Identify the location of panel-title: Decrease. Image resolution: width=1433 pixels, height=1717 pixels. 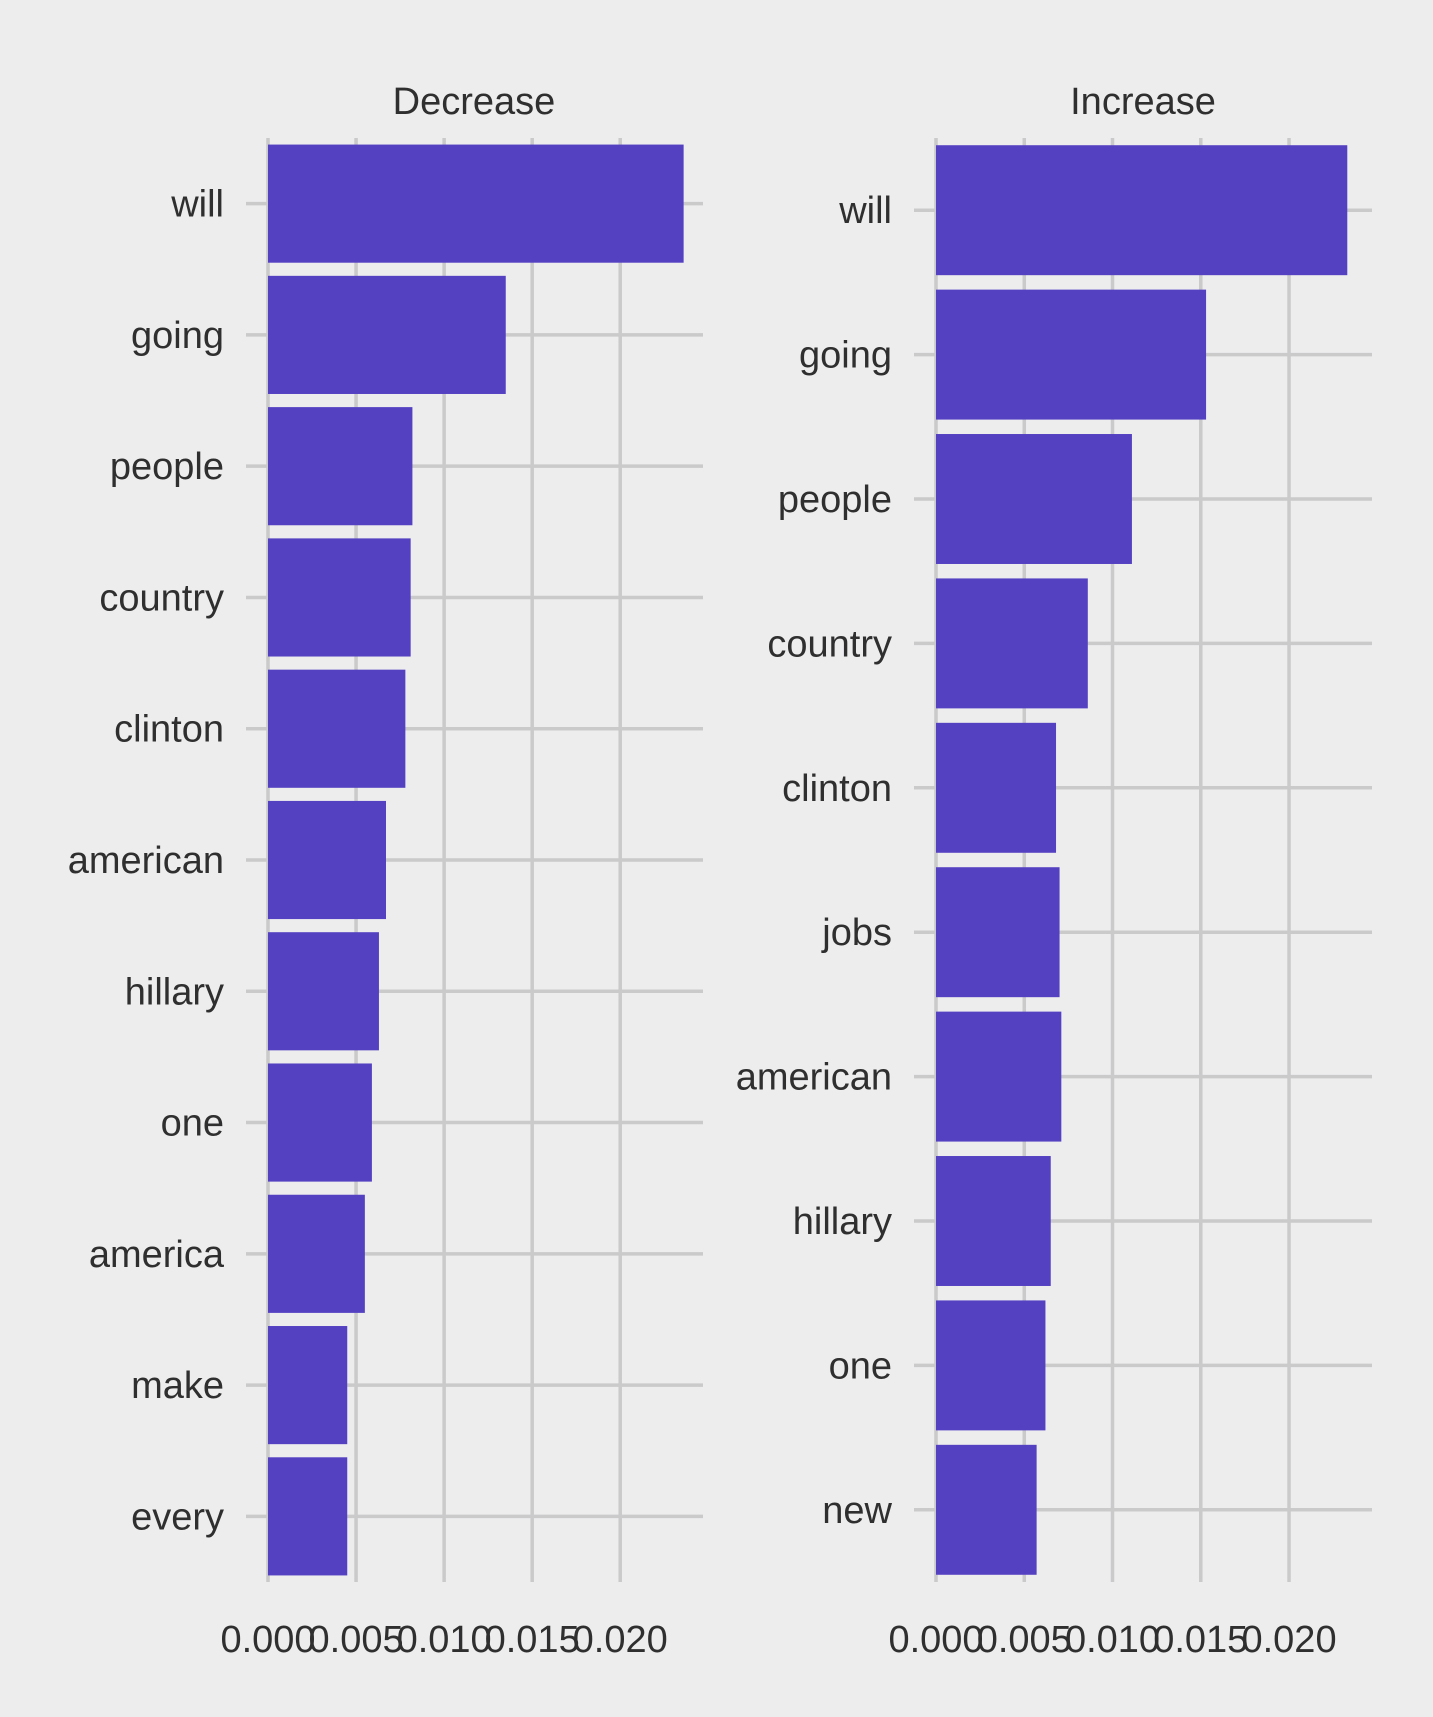
(474, 102).